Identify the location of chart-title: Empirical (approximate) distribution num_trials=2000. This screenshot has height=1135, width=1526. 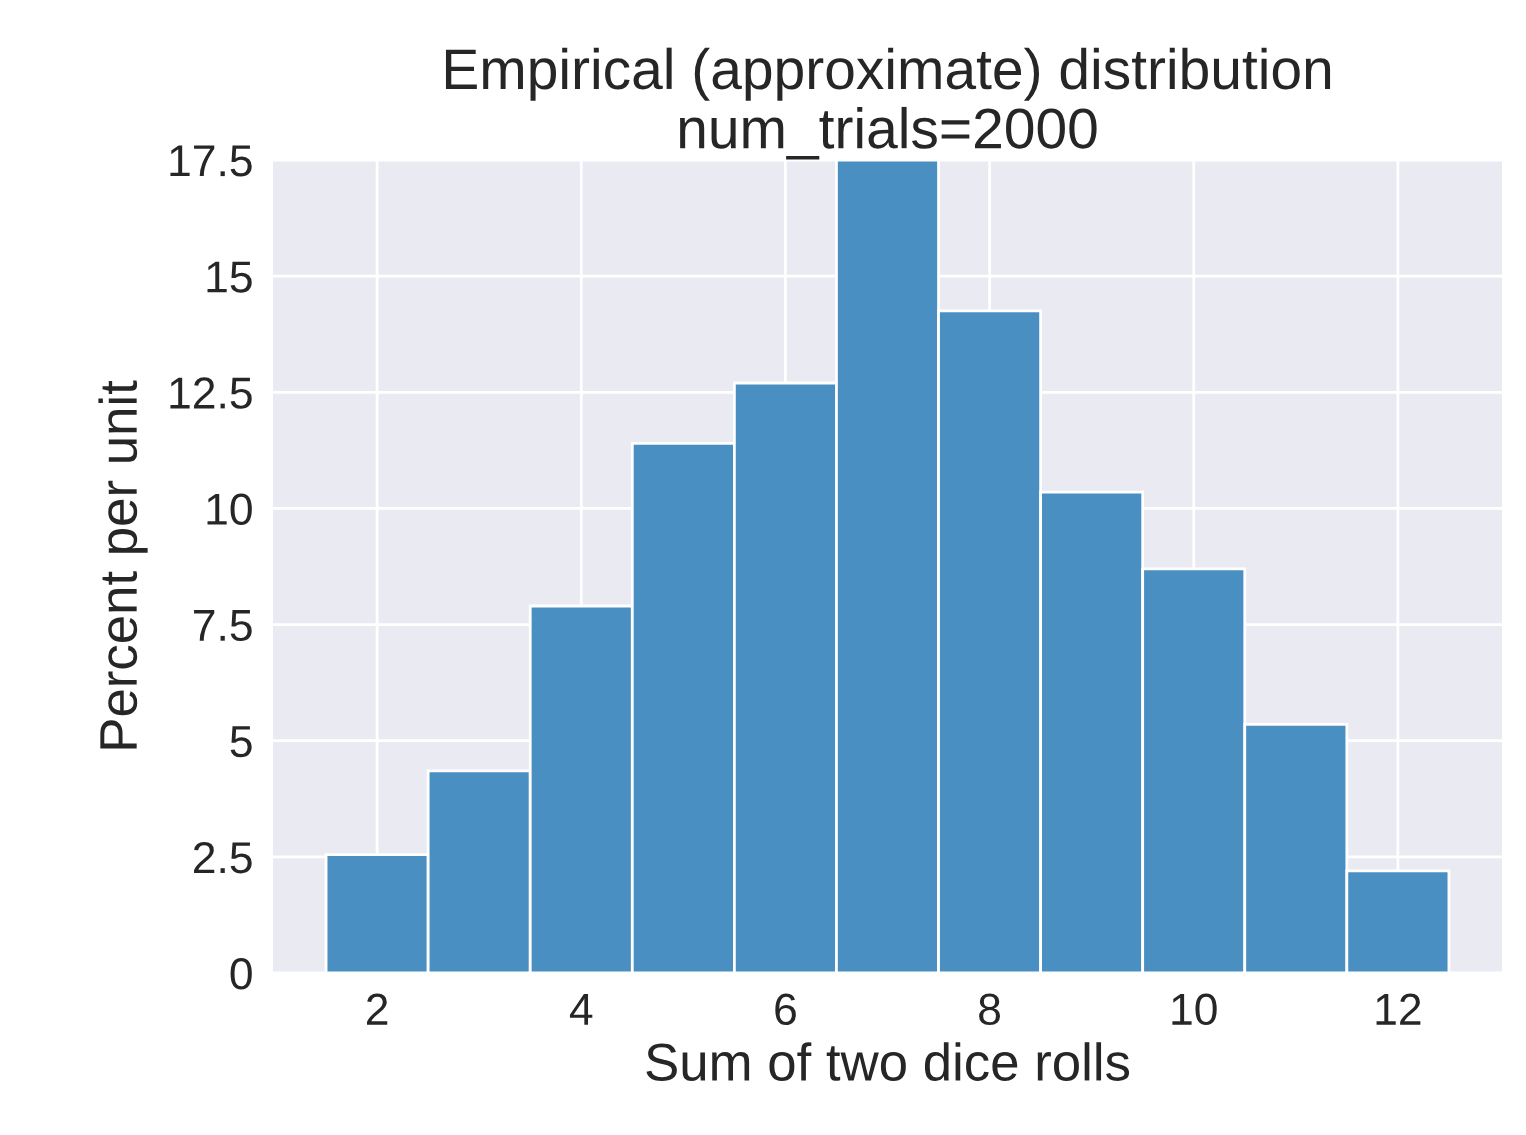
(888, 103).